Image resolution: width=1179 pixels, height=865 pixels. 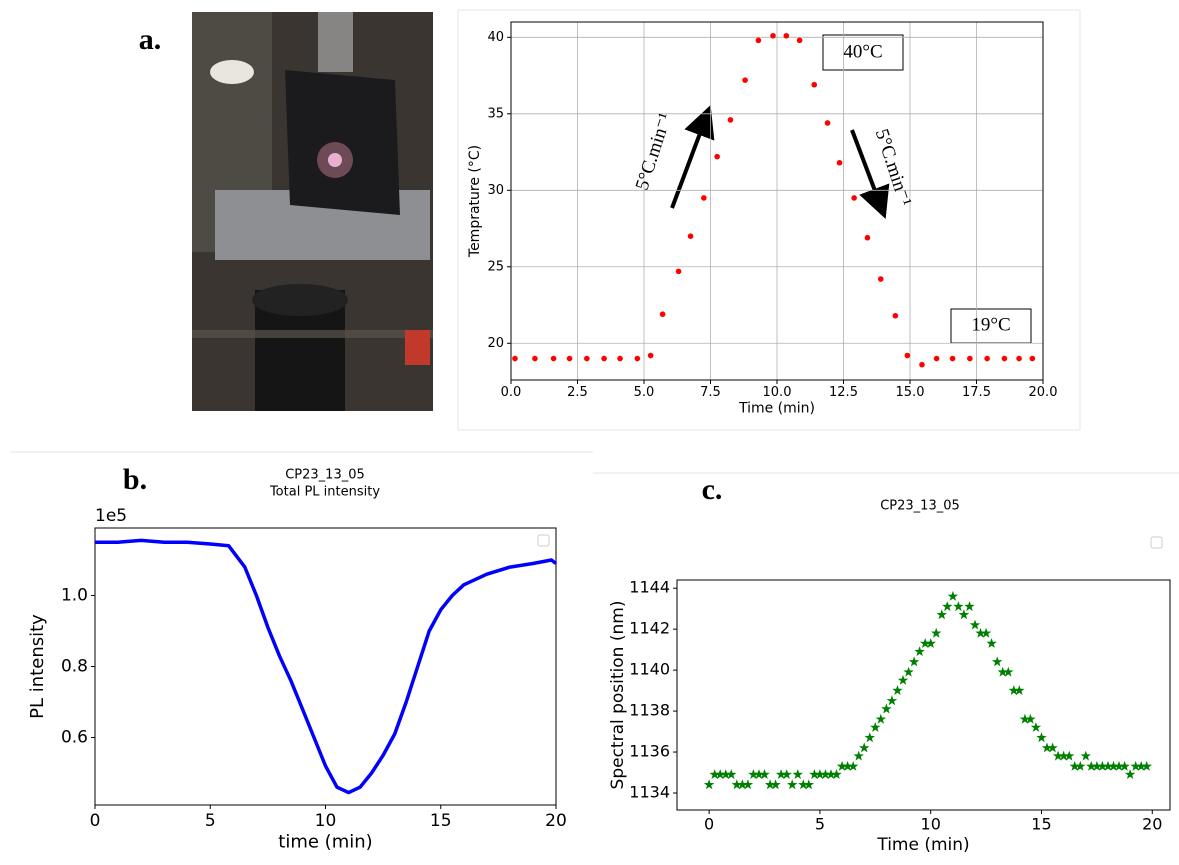 What do you see at coordinates (95, 821) in the screenshot?
I see `x-tick-label: 0` at bounding box center [95, 821].